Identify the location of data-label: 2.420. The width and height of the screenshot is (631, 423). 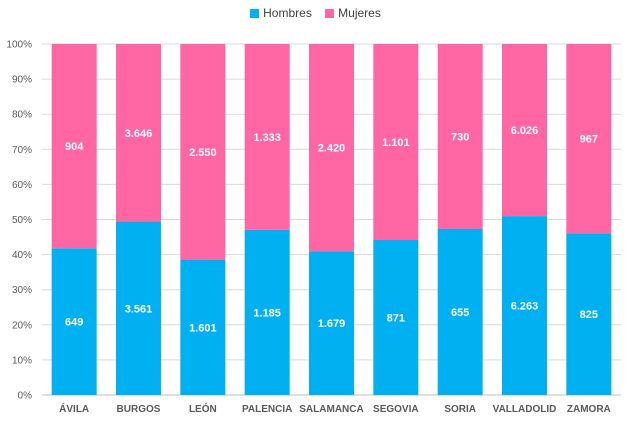
(332, 149).